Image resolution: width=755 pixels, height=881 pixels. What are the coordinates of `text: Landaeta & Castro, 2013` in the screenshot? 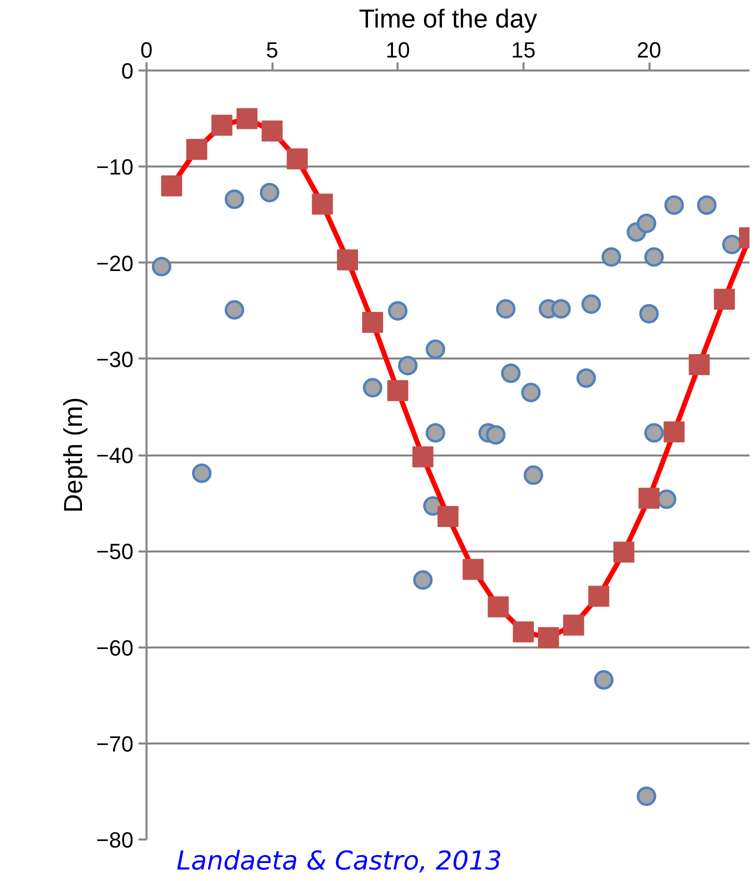 It's located at (339, 861).